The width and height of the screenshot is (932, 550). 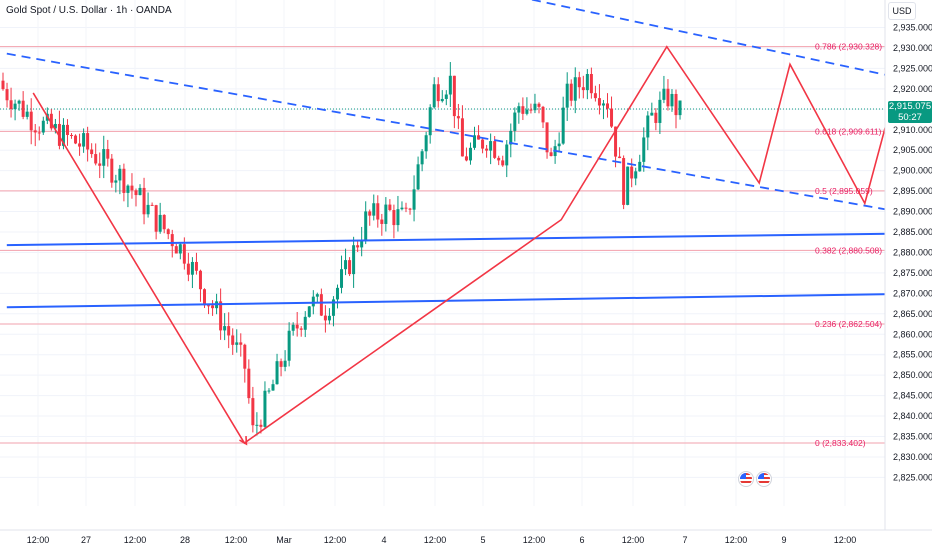 What do you see at coordinates (902, 11) in the screenshot?
I see `currency-label: USD` at bounding box center [902, 11].